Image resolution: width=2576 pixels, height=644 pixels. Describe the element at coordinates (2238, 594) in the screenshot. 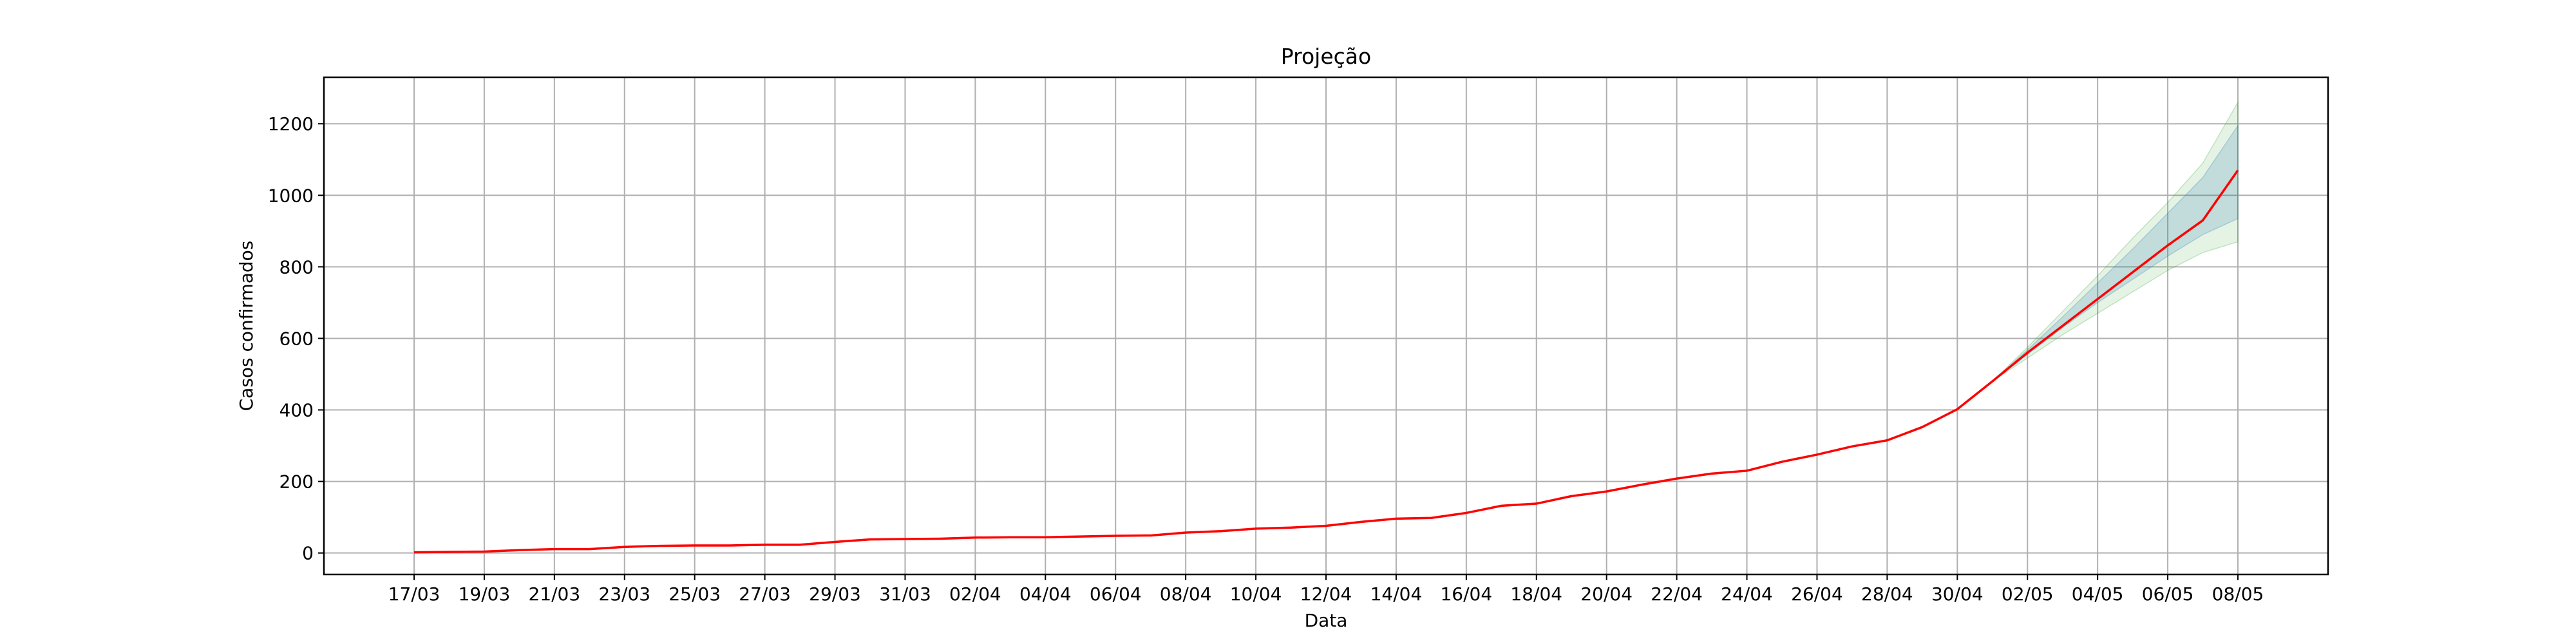

I see `x-tick-label: 08/05` at that location.